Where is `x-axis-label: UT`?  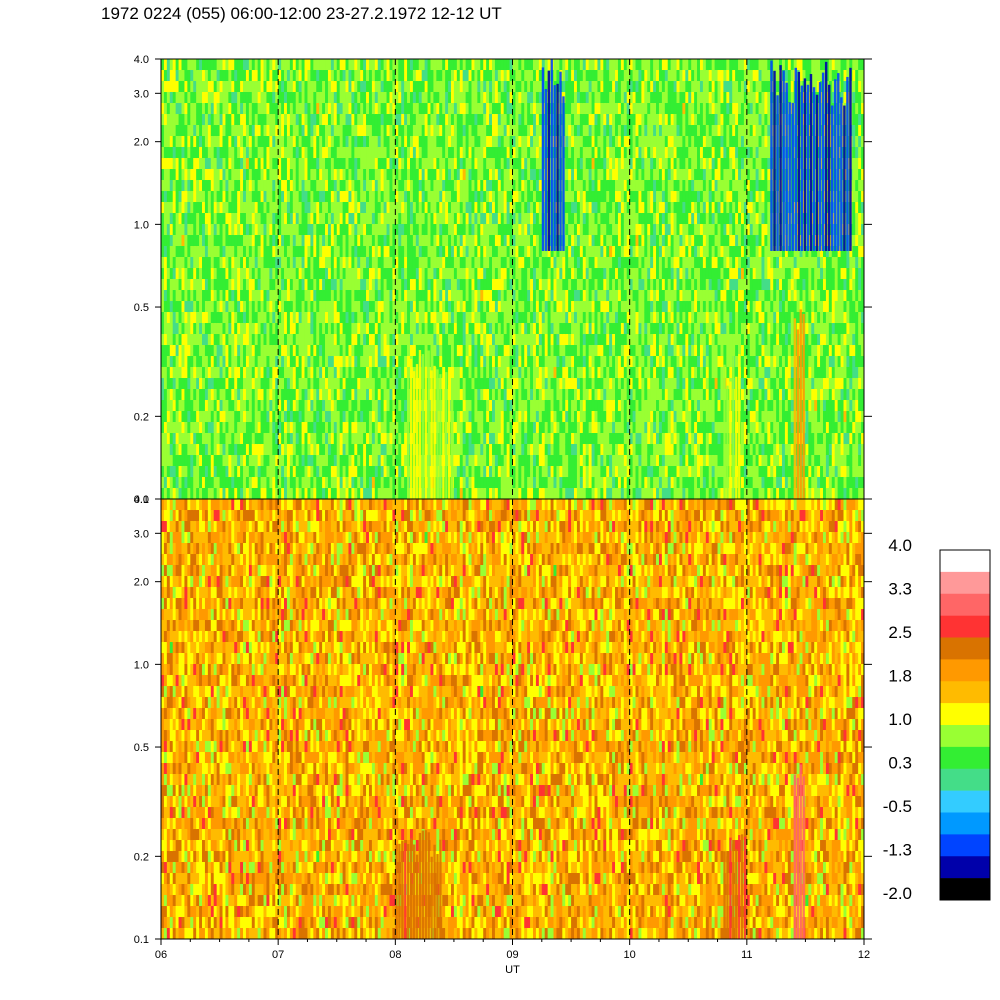 x-axis-label: UT is located at coordinates (512, 970).